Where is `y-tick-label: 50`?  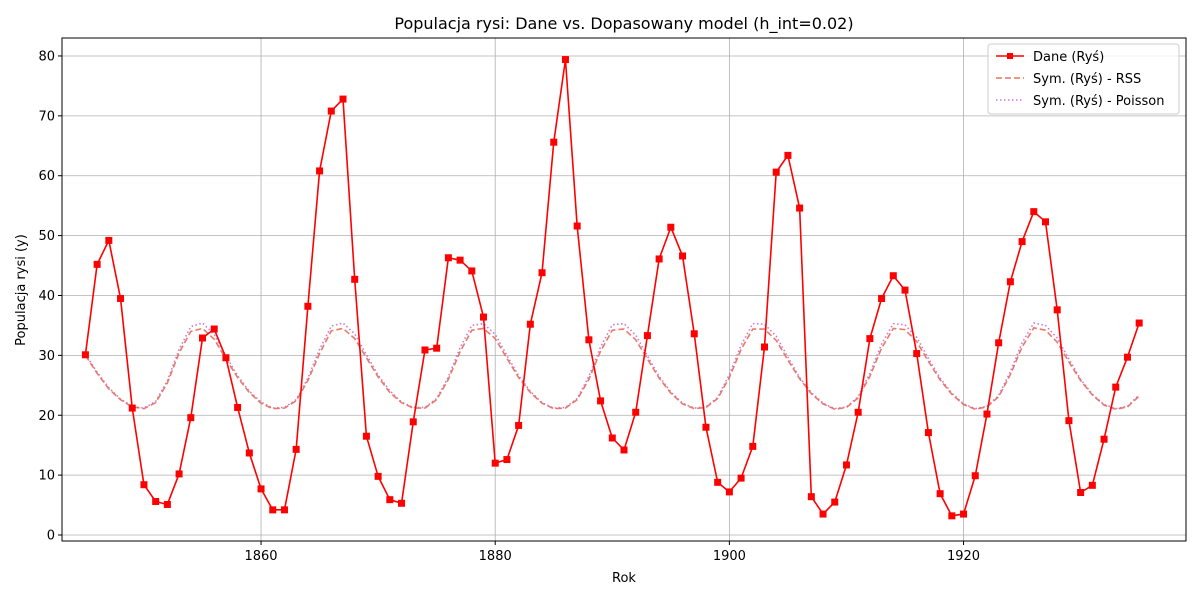
y-tick-label: 50 is located at coordinates (46, 236).